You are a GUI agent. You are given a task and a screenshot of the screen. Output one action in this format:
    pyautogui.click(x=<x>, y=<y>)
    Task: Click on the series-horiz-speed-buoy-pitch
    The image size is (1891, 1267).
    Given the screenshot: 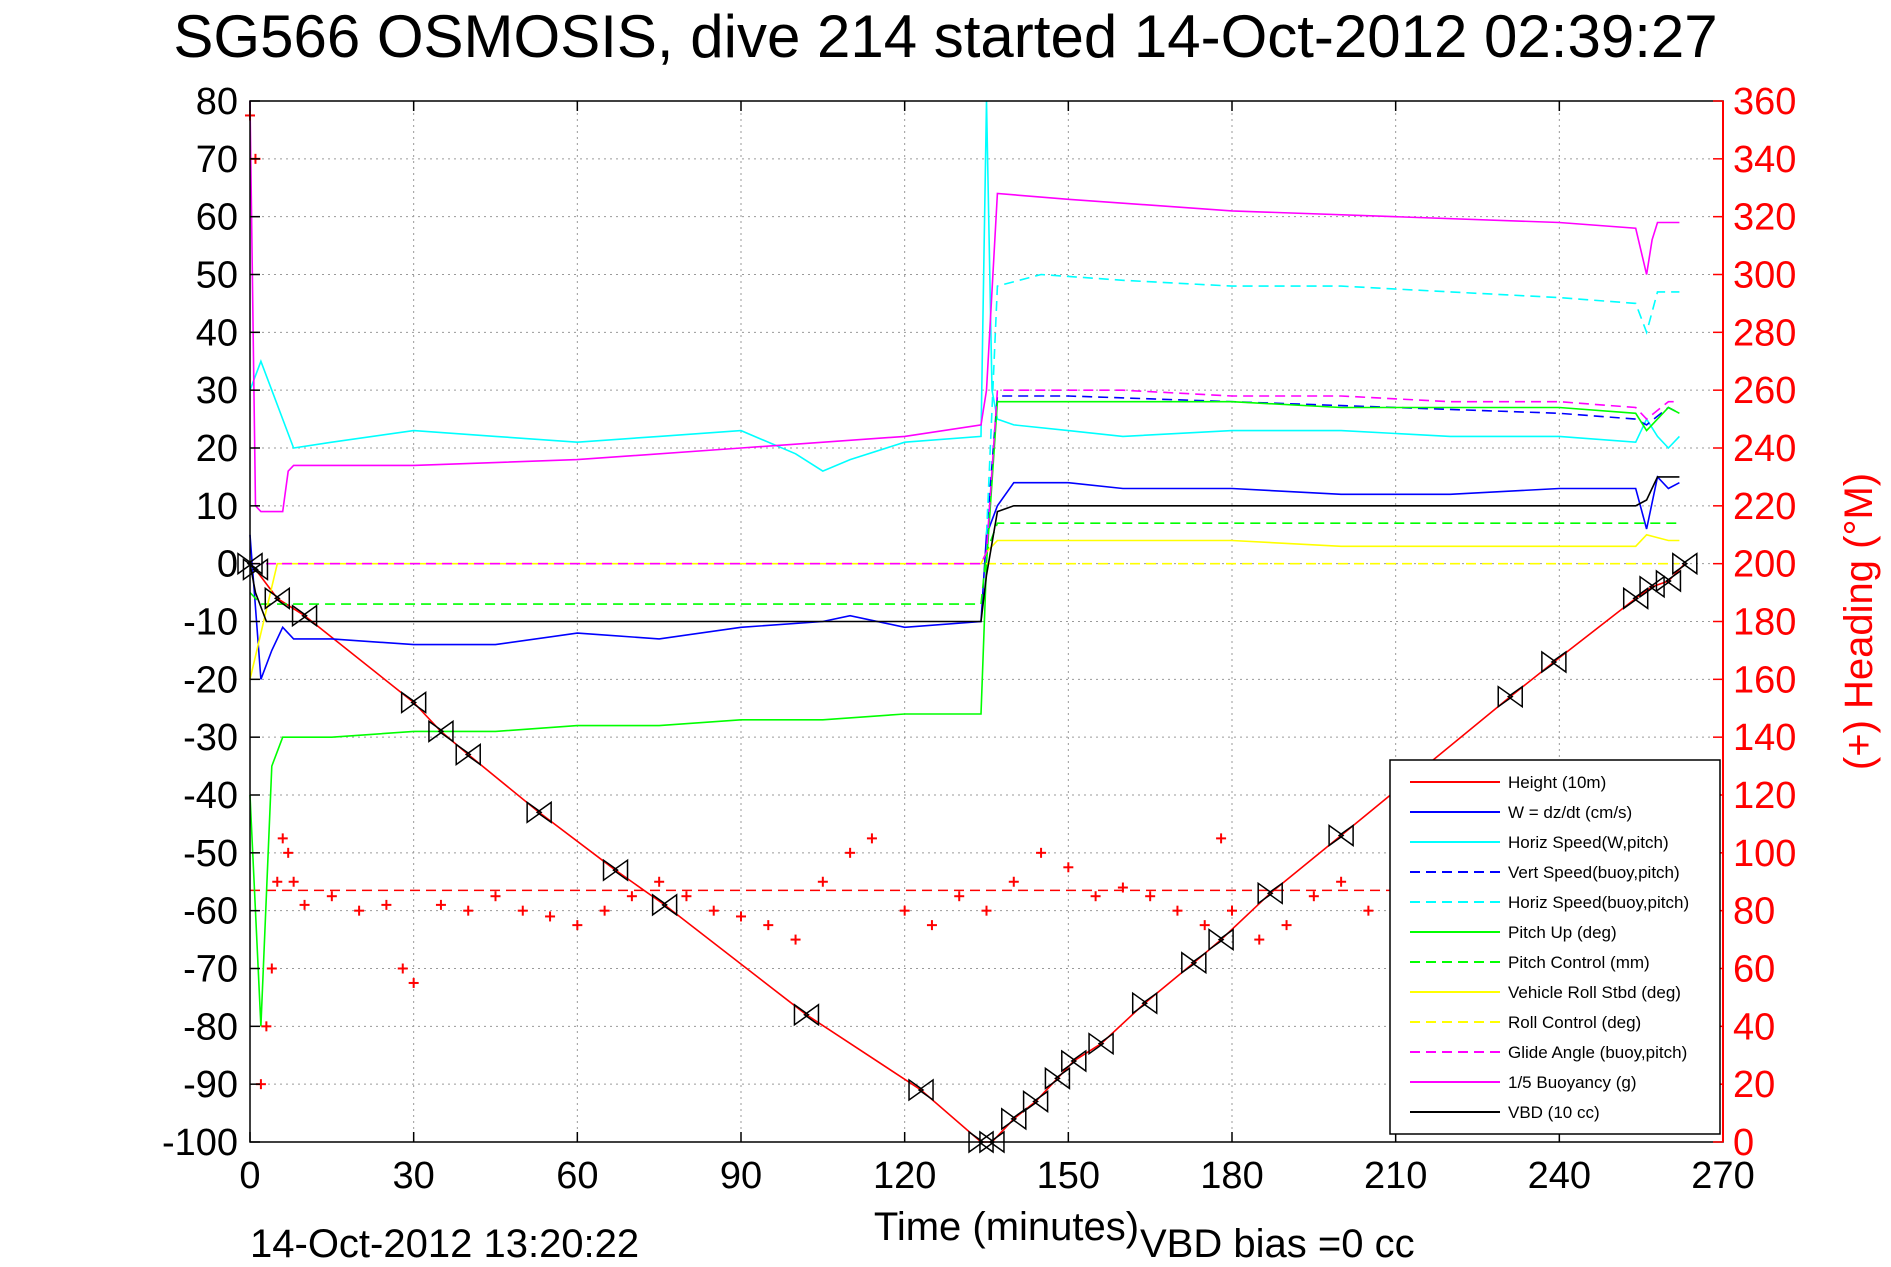 What is the action you would take?
    pyautogui.click(x=1332, y=404)
    